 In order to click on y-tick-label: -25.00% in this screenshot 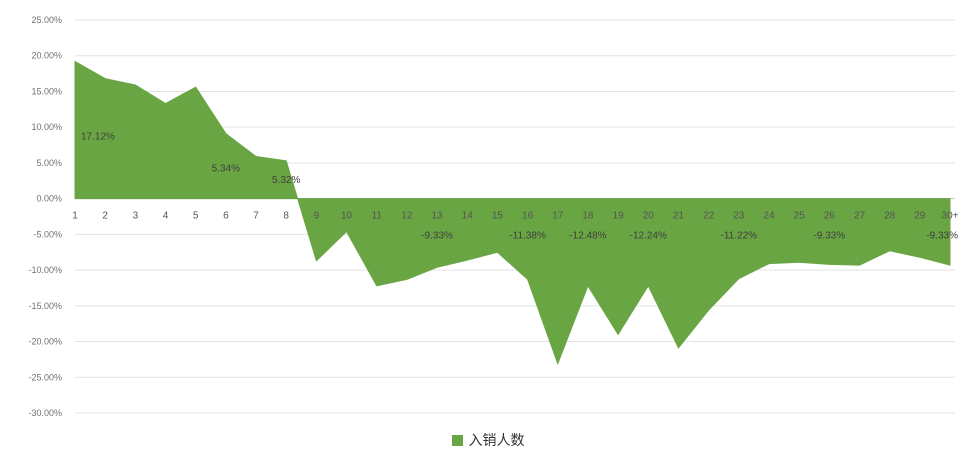, I will do `click(45, 377)`.